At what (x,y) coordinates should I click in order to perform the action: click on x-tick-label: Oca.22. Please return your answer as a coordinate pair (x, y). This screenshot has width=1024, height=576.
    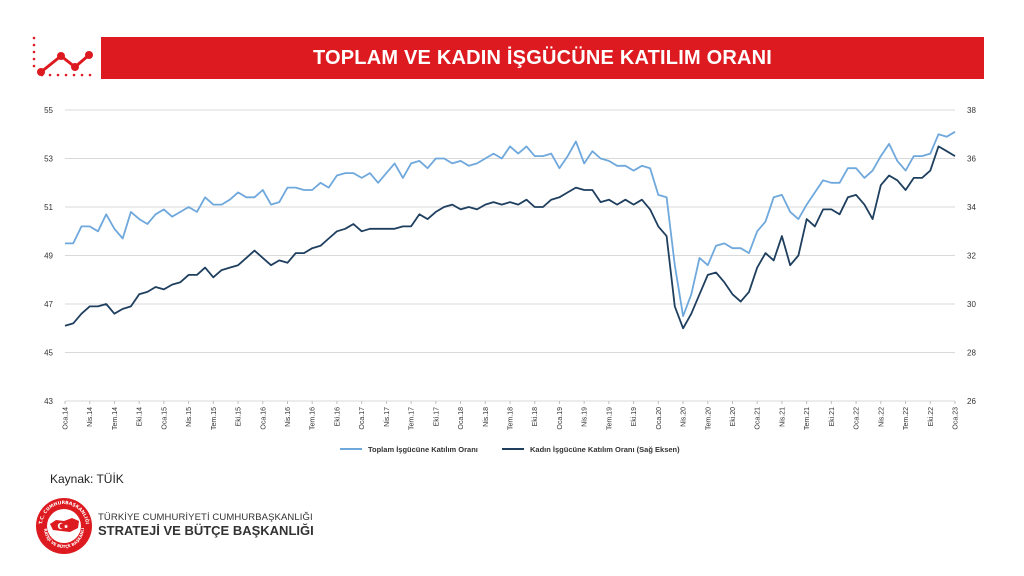
    Looking at the image, I should click on (857, 418).